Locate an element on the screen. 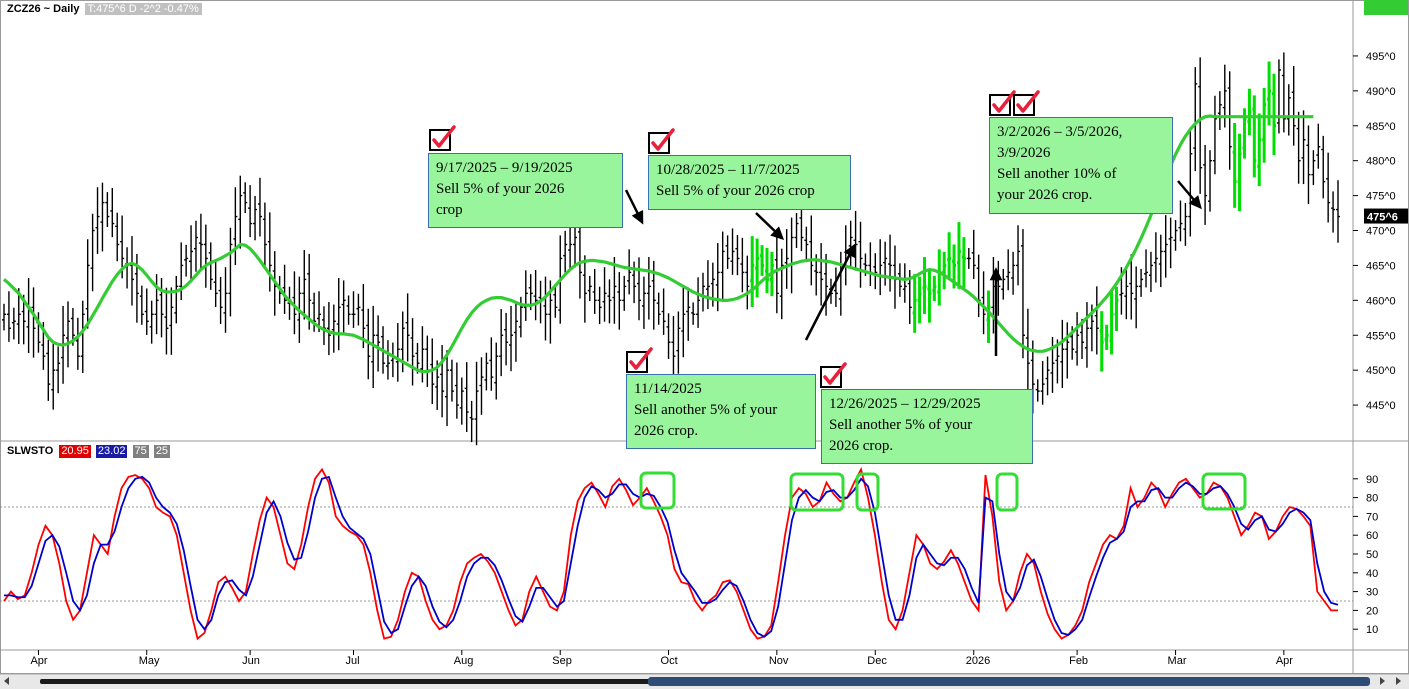 This screenshot has width=1409, height=689. lower-level-value: 25 is located at coordinates (162, 451).